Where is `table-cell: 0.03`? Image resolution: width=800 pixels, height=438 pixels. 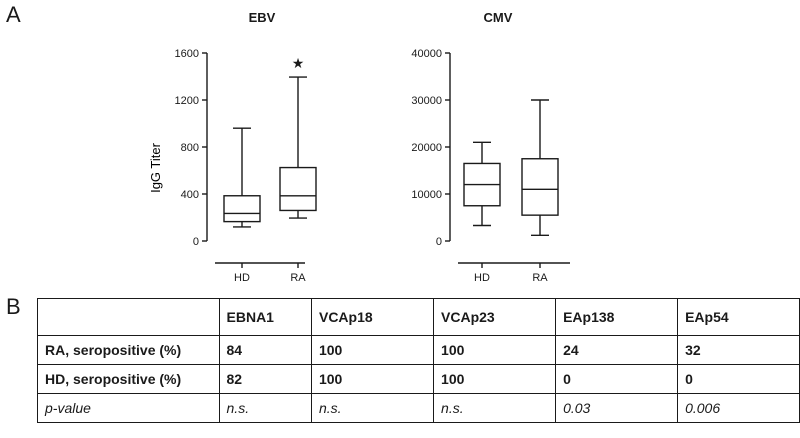
table-cell: 0.03 is located at coordinates (617, 408).